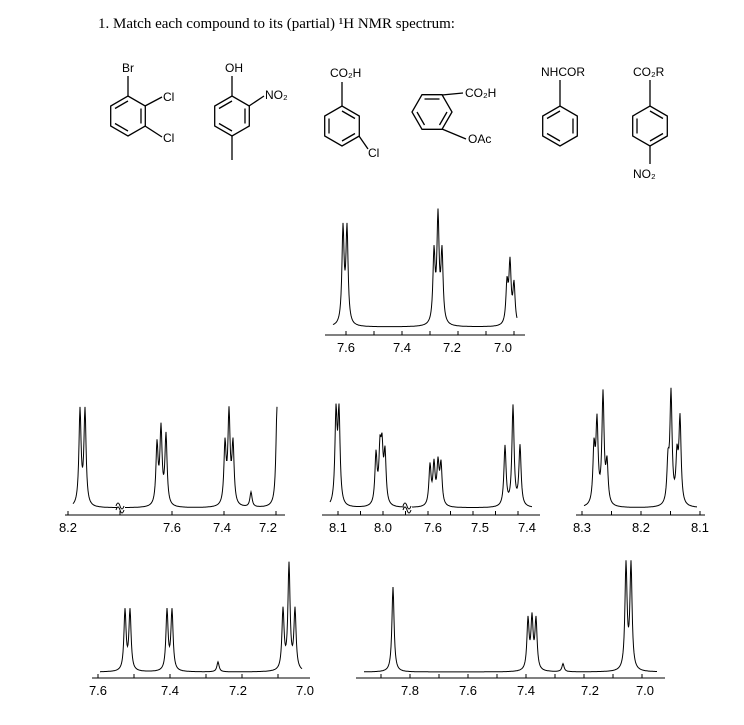 The width and height of the screenshot is (744, 725). Describe the element at coordinates (649, 72) in the screenshot. I see `substituent: CO₂R` at that location.